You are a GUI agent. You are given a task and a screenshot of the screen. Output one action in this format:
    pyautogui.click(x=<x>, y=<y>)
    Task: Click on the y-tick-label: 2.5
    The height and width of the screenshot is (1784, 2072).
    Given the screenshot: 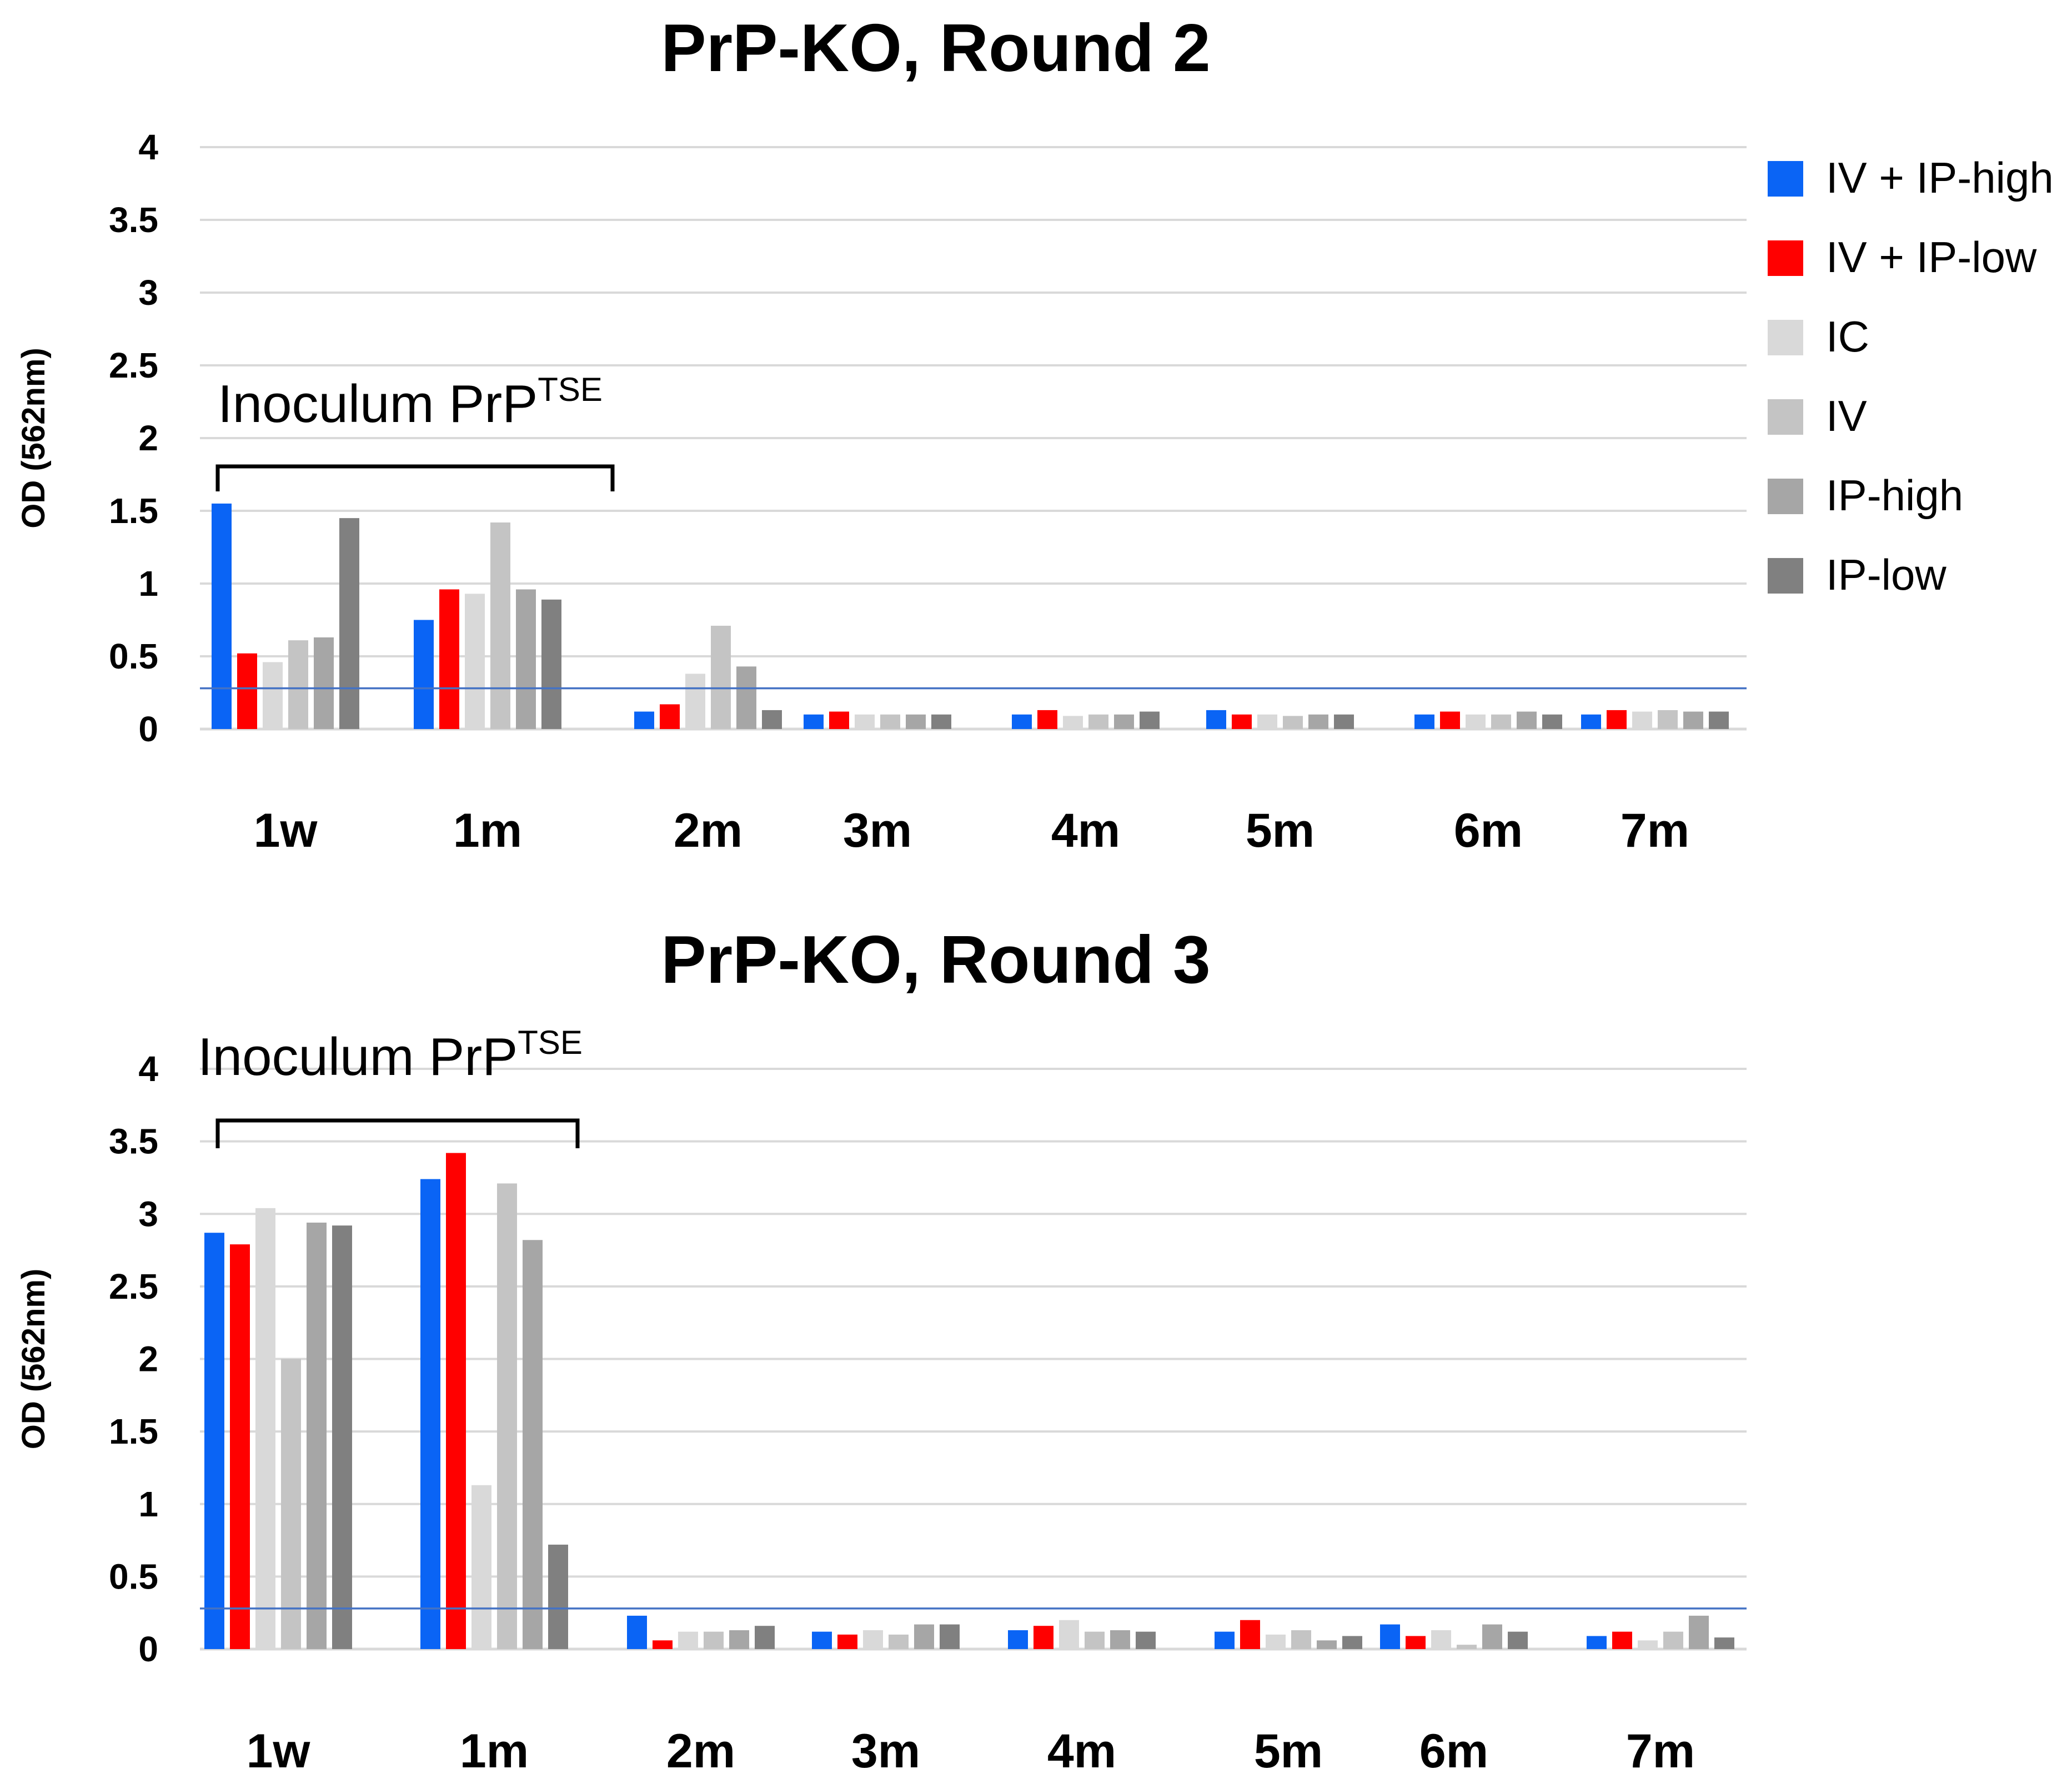 What is the action you would take?
    pyautogui.click(x=133, y=1286)
    